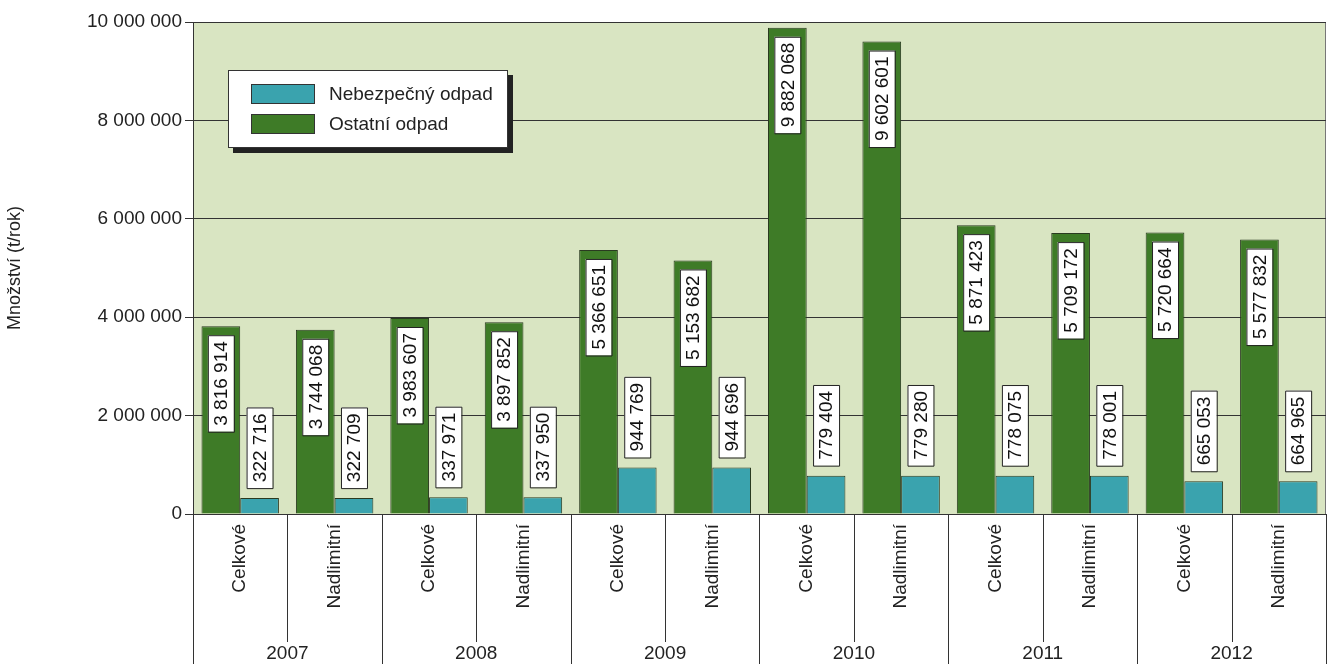 The height and width of the screenshot is (664, 1327). Describe the element at coordinates (409, 375) in the screenshot. I see `data-label: 3 983 607` at that location.